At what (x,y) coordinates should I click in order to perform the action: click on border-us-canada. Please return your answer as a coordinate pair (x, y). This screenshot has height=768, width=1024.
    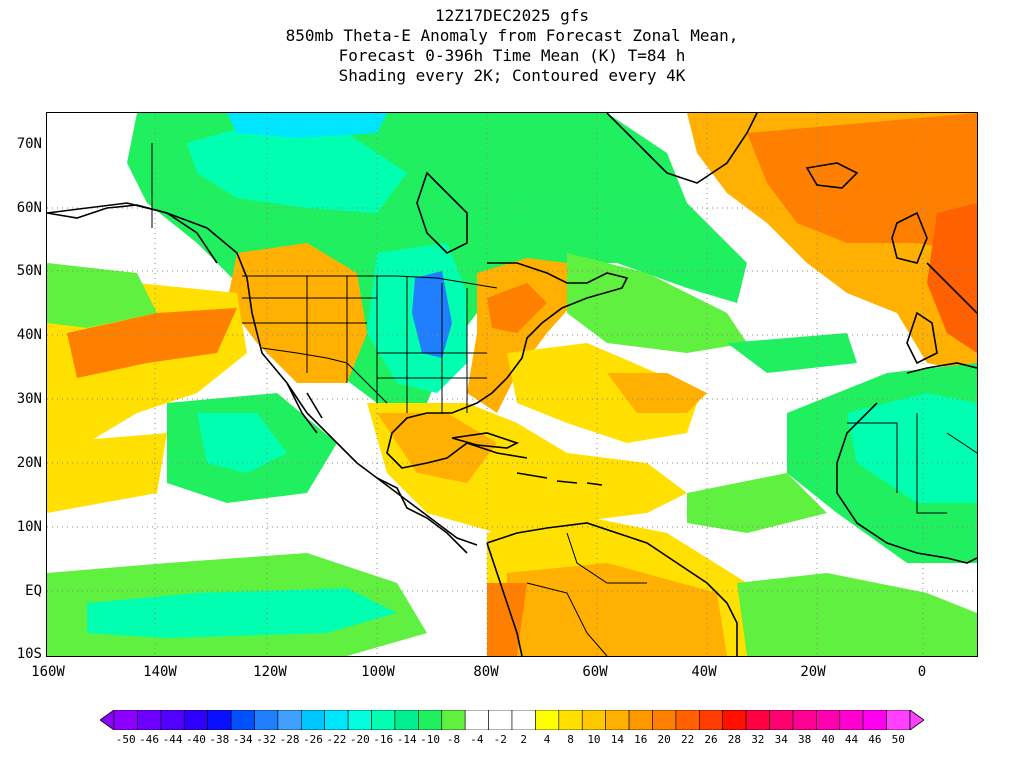
    Looking at the image, I should click on (370, 282).